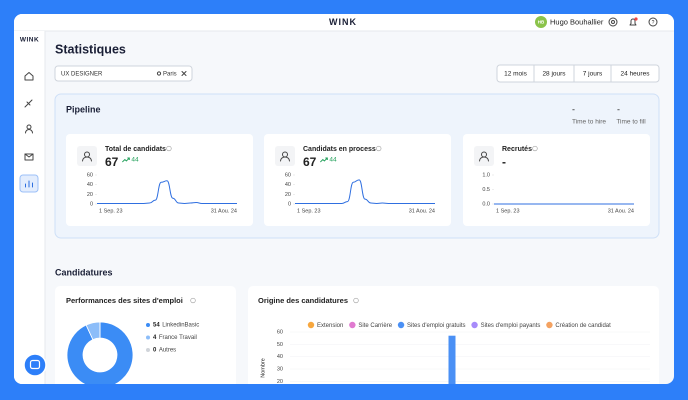  I want to click on legend-label: France Travail, so click(178, 338).